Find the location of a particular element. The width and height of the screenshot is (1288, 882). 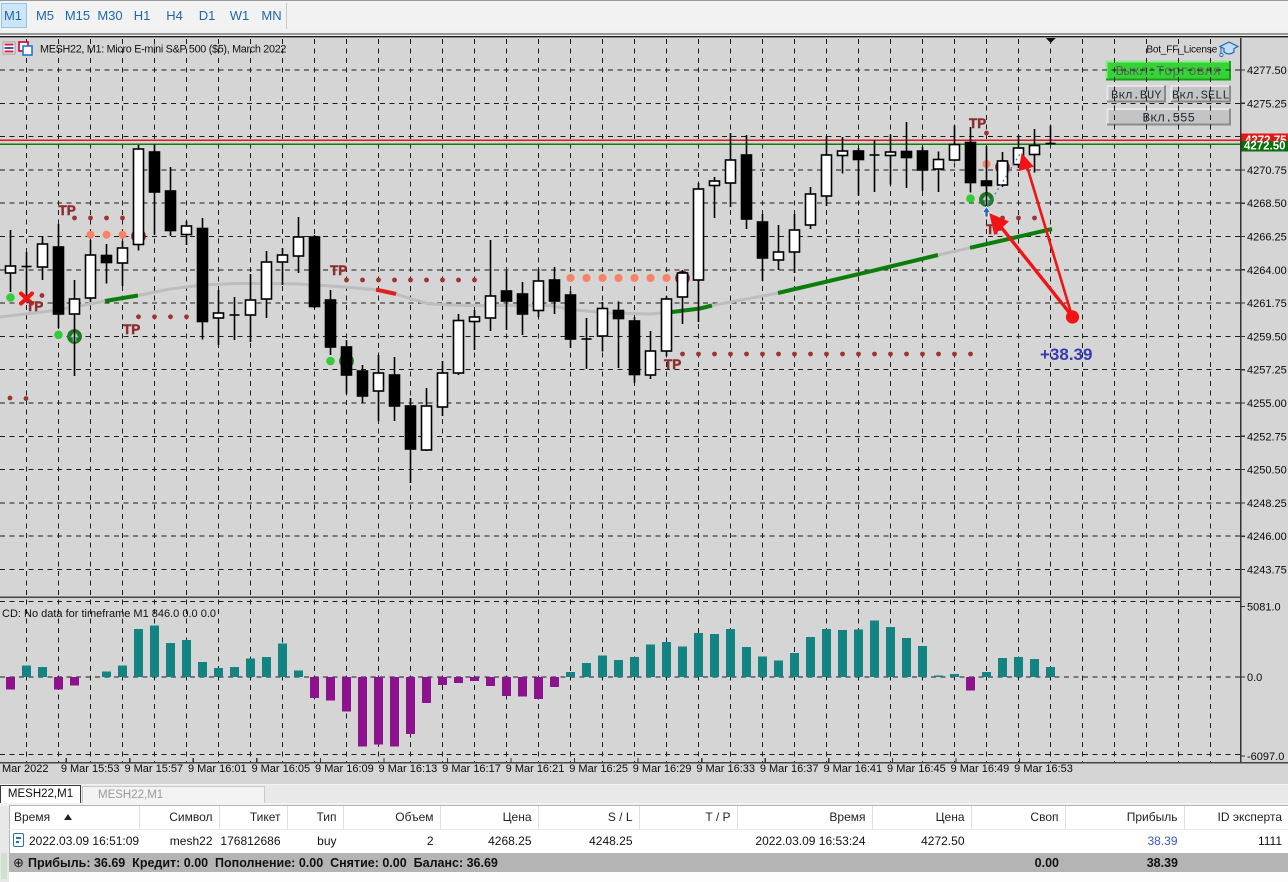

svg-text: 4257.25 is located at coordinates (1267, 371).